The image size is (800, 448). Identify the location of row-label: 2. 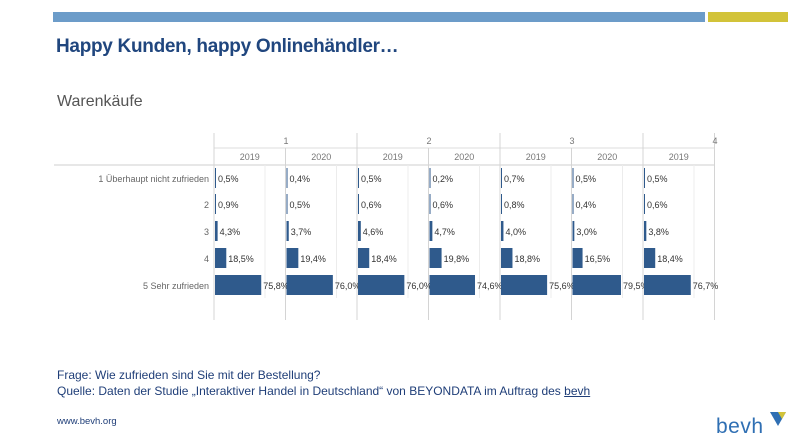
(206, 205).